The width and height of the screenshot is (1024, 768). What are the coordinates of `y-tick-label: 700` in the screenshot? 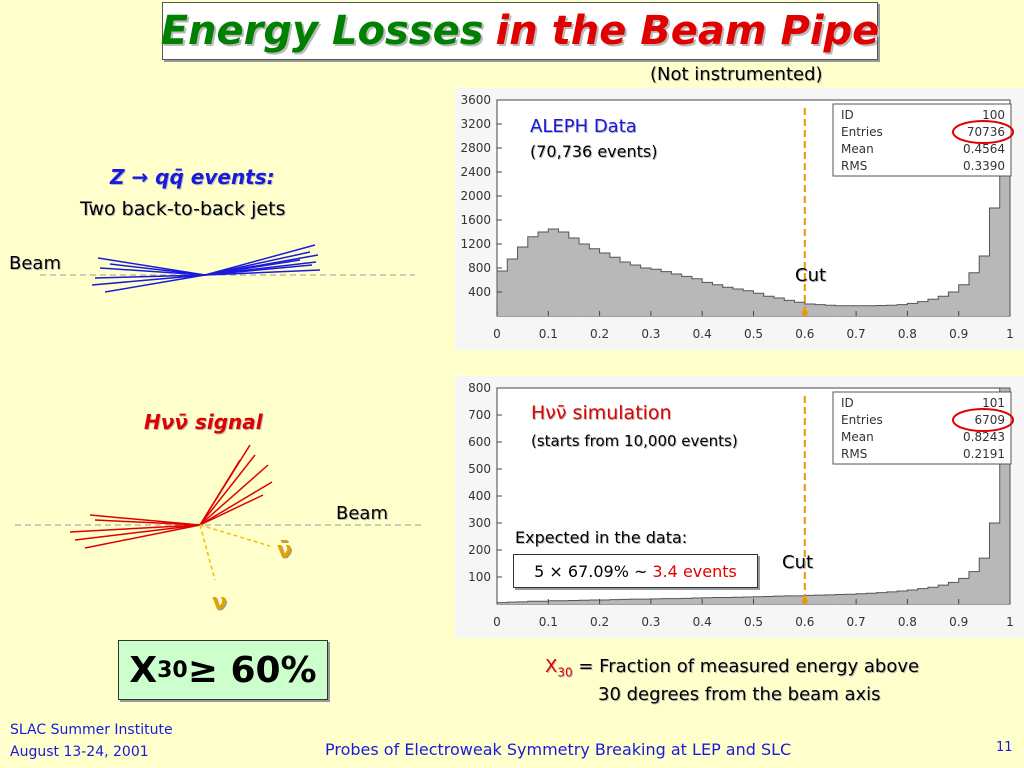 It's located at (479, 415).